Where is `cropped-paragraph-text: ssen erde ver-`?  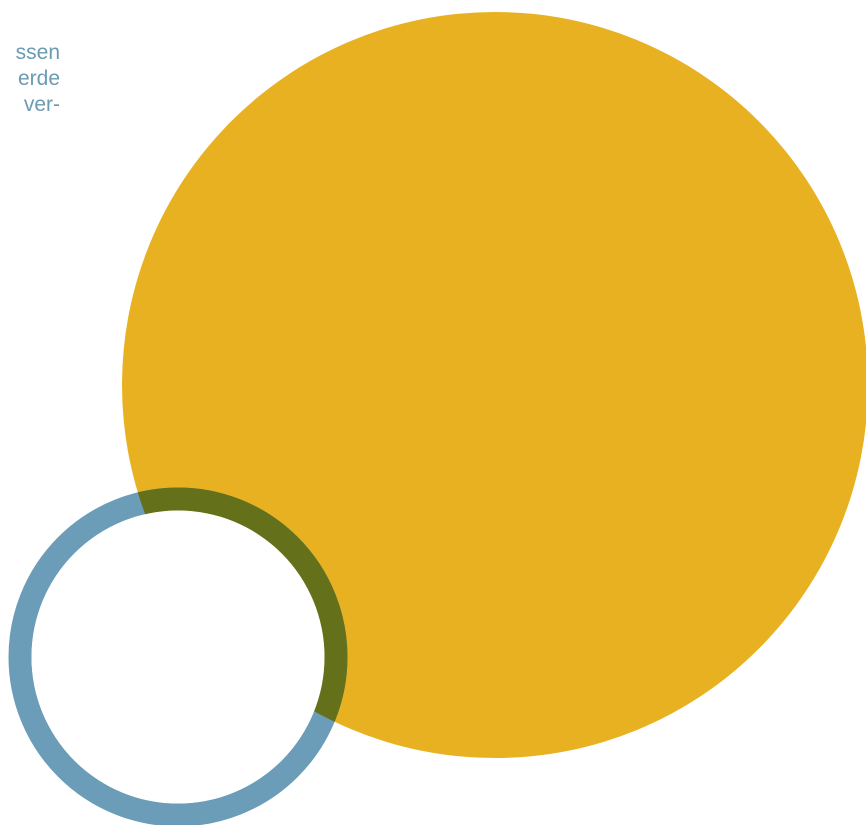
cropped-paragraph-text: ssen erde ver- is located at coordinates (38, 79).